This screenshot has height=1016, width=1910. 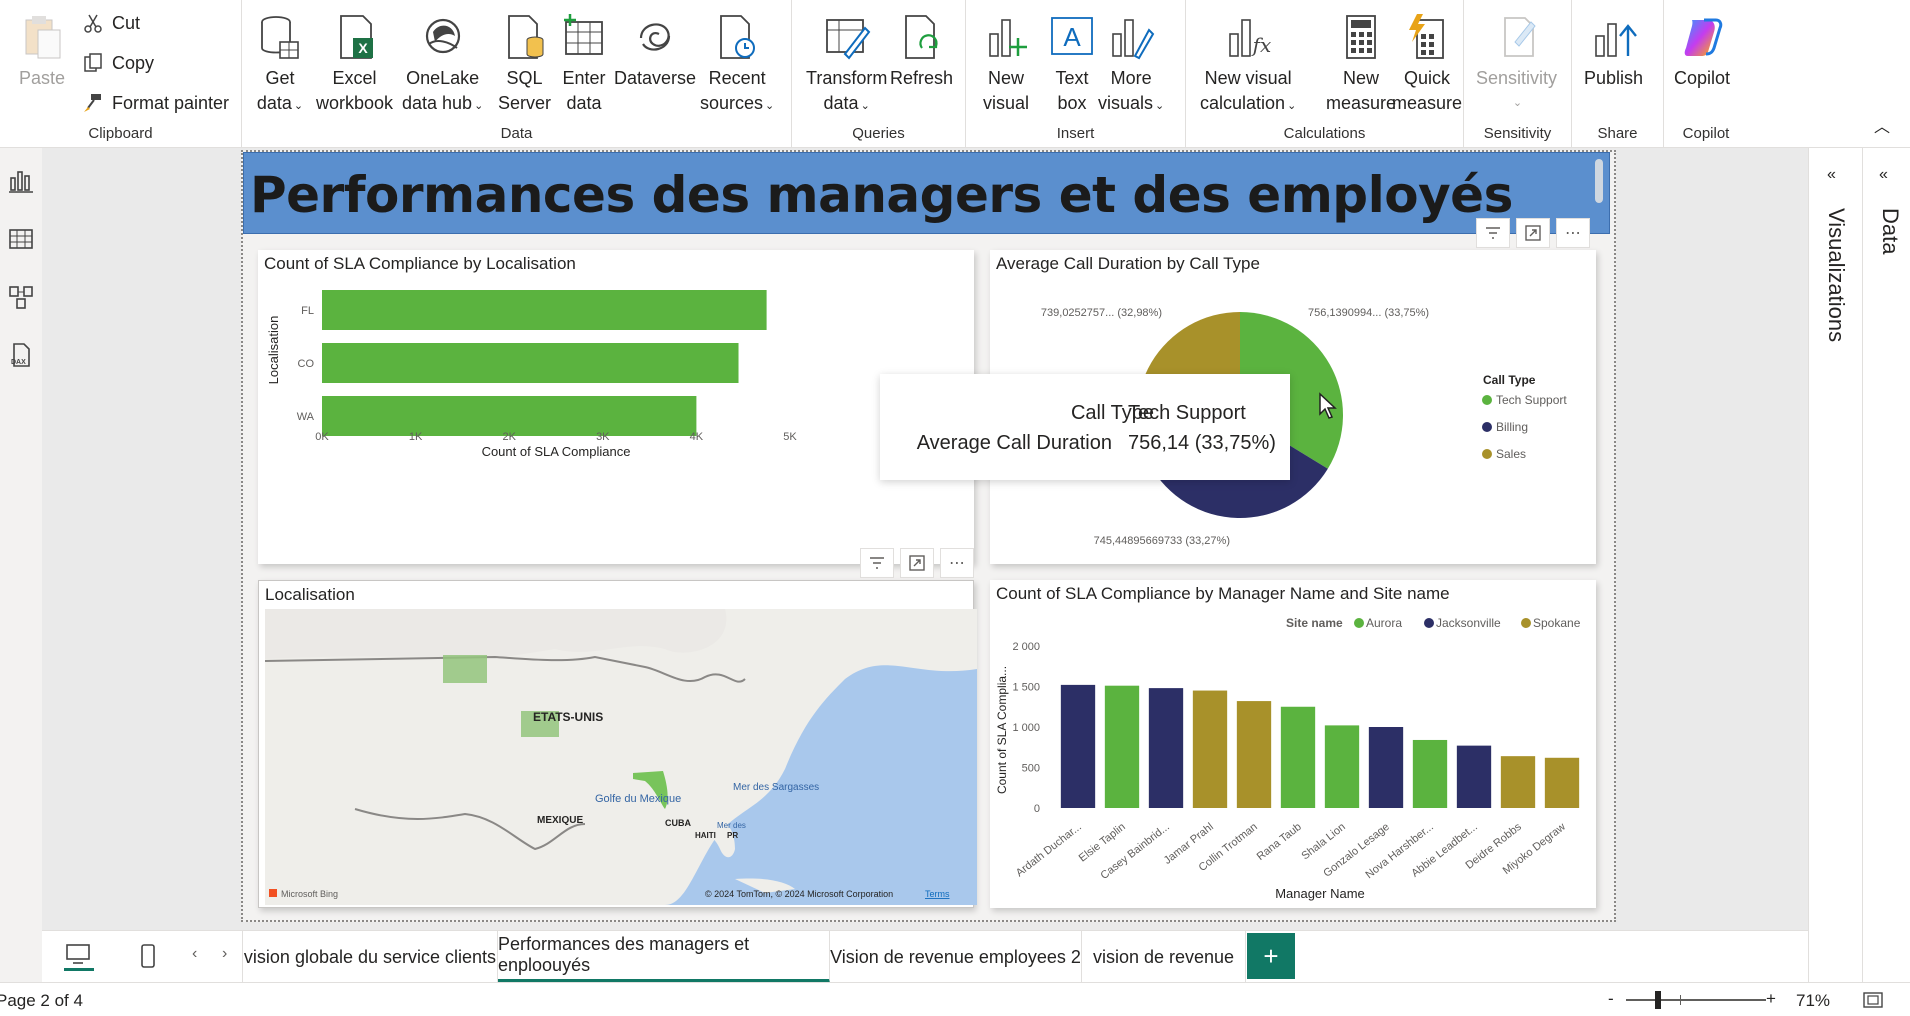 I want to click on new-measure-button: New measure, so click(x=1361, y=64).